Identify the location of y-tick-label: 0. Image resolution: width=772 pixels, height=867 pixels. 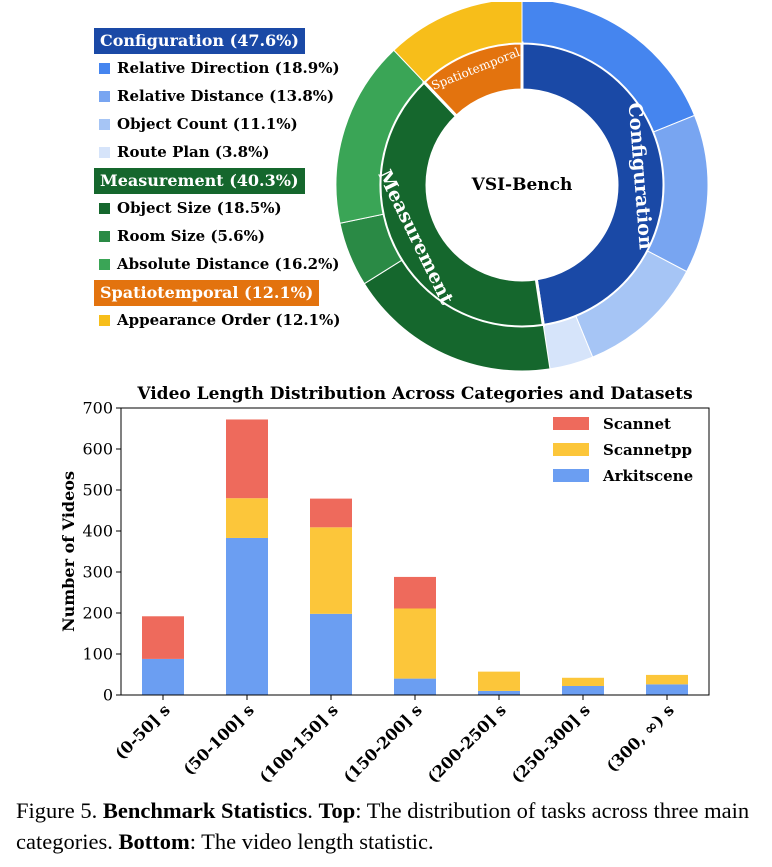
(108, 695).